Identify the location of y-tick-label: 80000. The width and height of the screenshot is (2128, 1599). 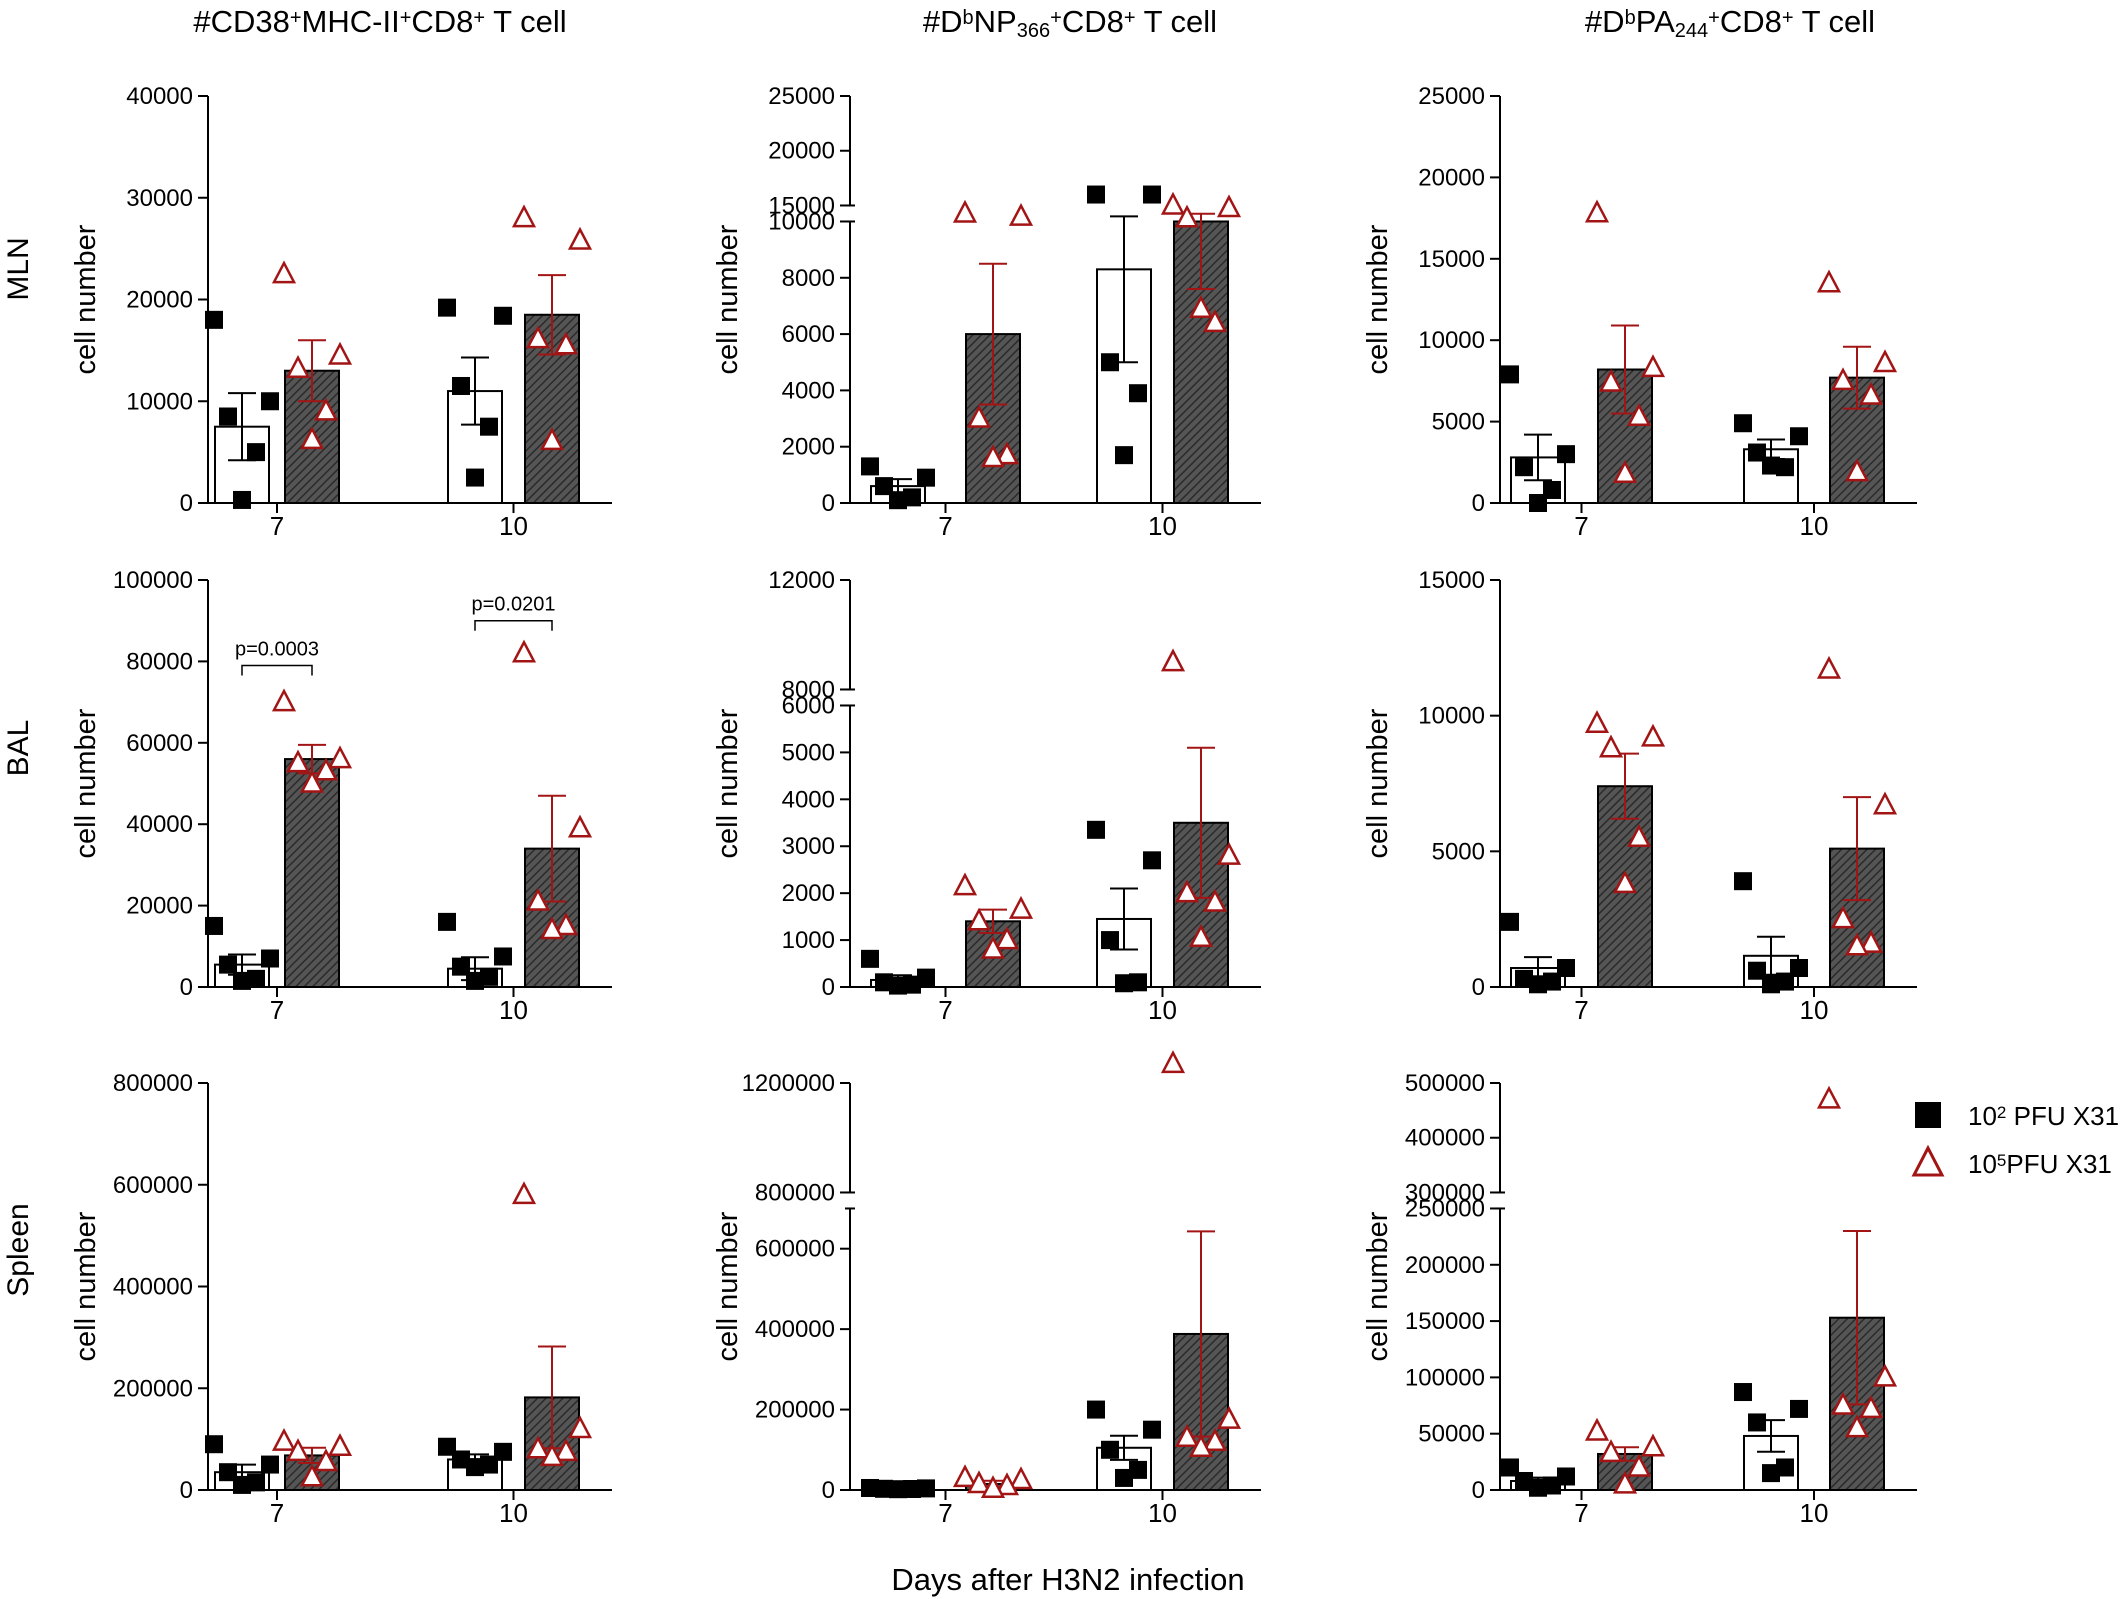
(159, 661).